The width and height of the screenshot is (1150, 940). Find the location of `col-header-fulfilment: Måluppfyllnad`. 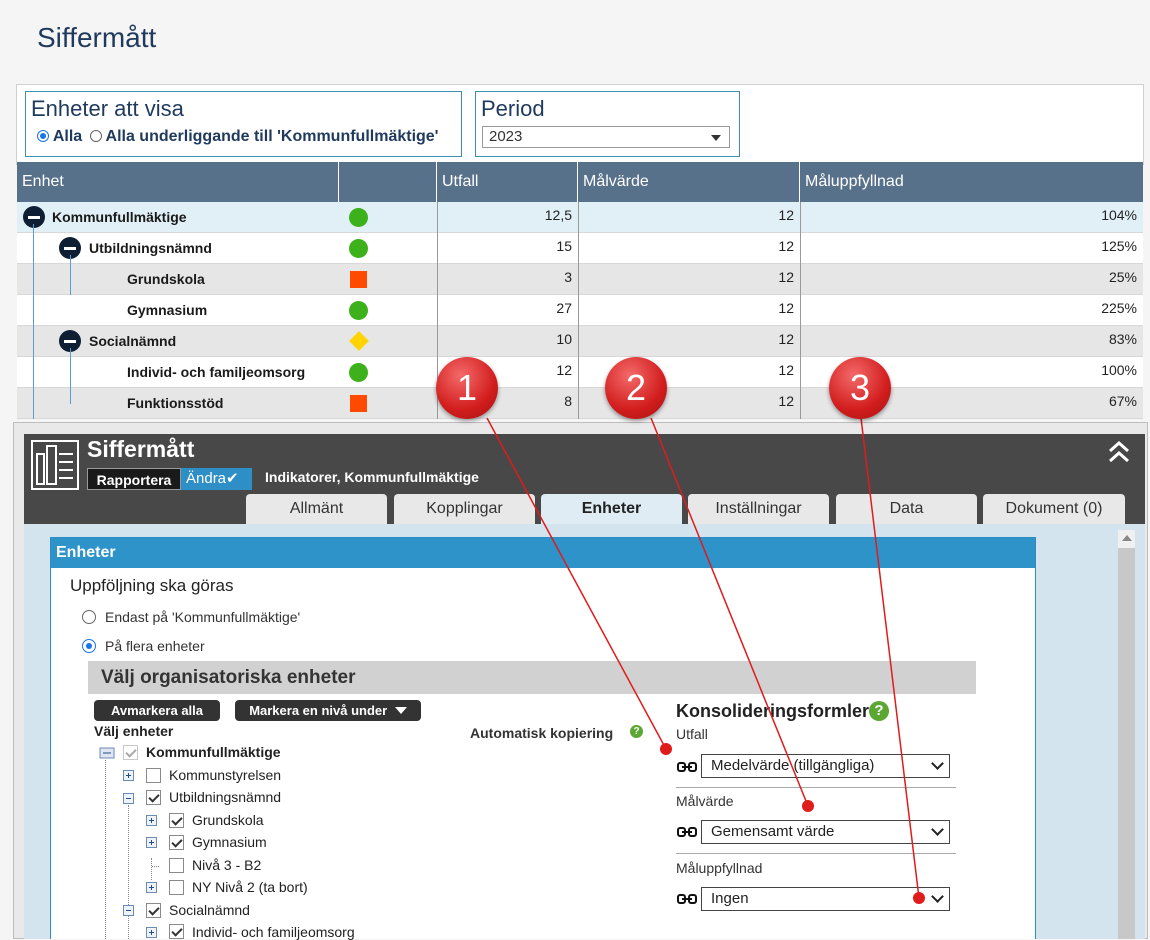

col-header-fulfilment: Måluppfyllnad is located at coordinates (971, 182).